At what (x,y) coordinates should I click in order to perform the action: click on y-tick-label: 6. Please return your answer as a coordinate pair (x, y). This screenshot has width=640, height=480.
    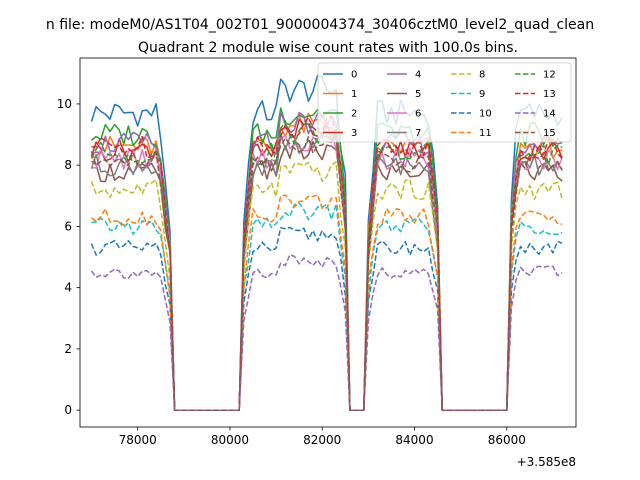
    Looking at the image, I should click on (68, 226).